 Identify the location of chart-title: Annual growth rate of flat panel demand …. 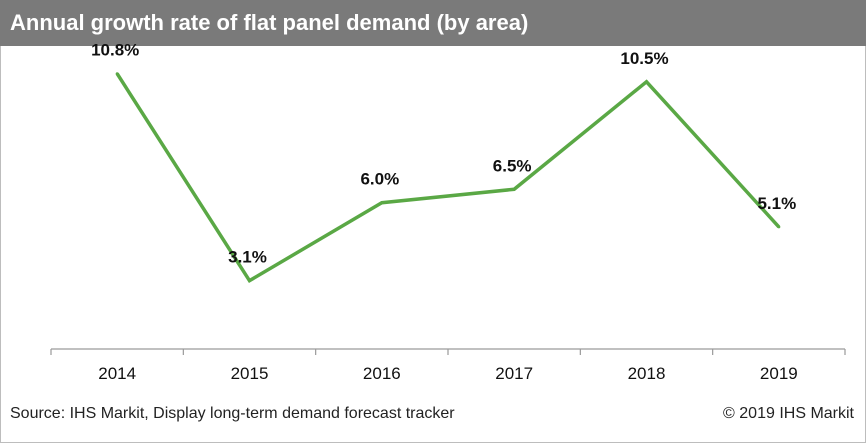
(269, 22).